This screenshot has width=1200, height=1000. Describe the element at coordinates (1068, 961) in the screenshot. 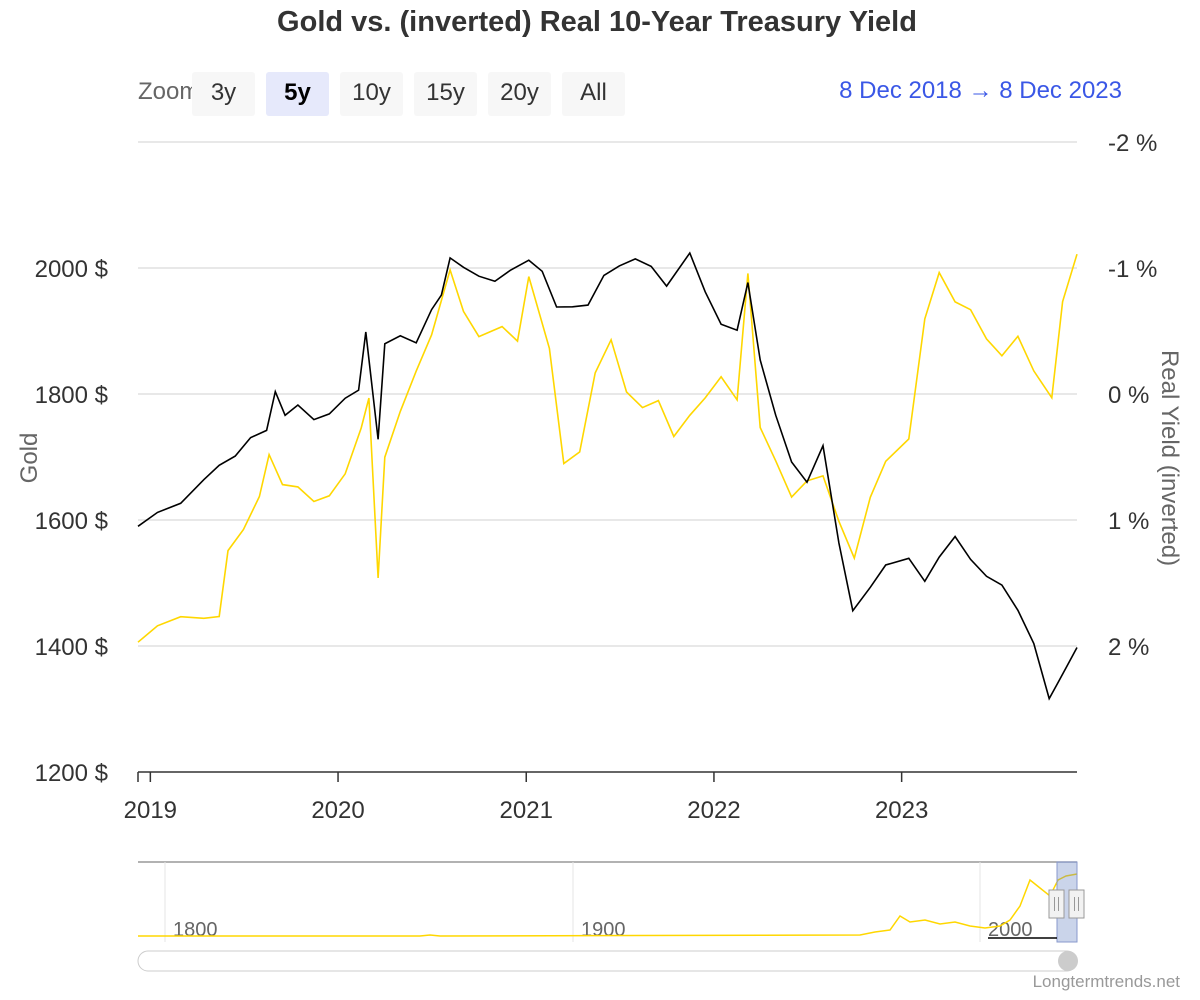

I see `scrollbar-thumb` at that location.